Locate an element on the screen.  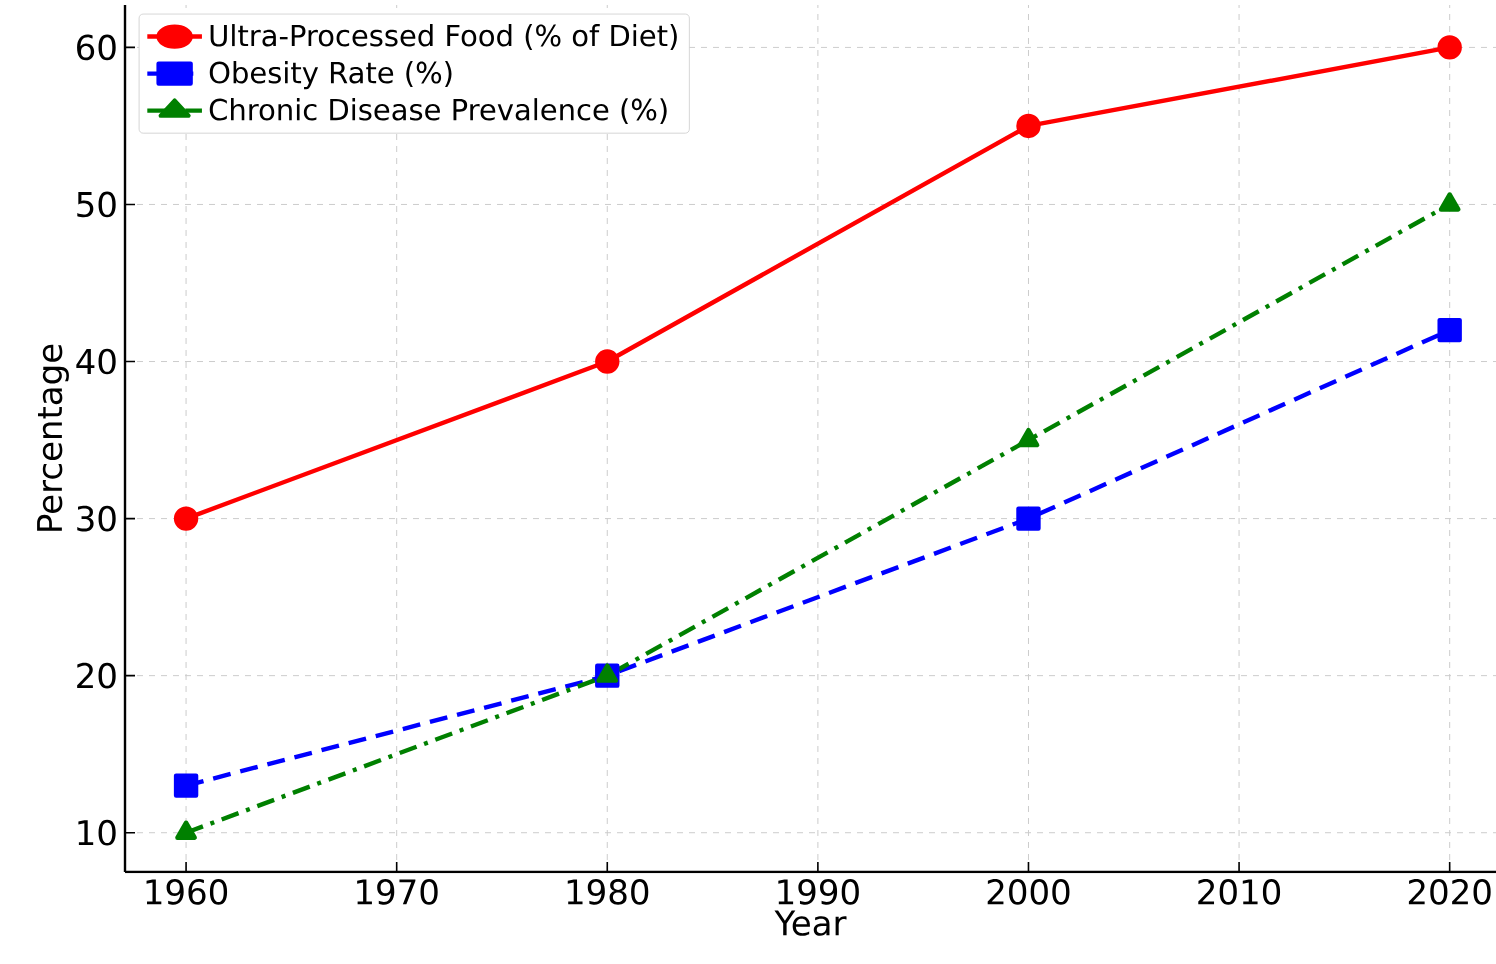
y-tick-label: 10 is located at coordinates (97, 832).